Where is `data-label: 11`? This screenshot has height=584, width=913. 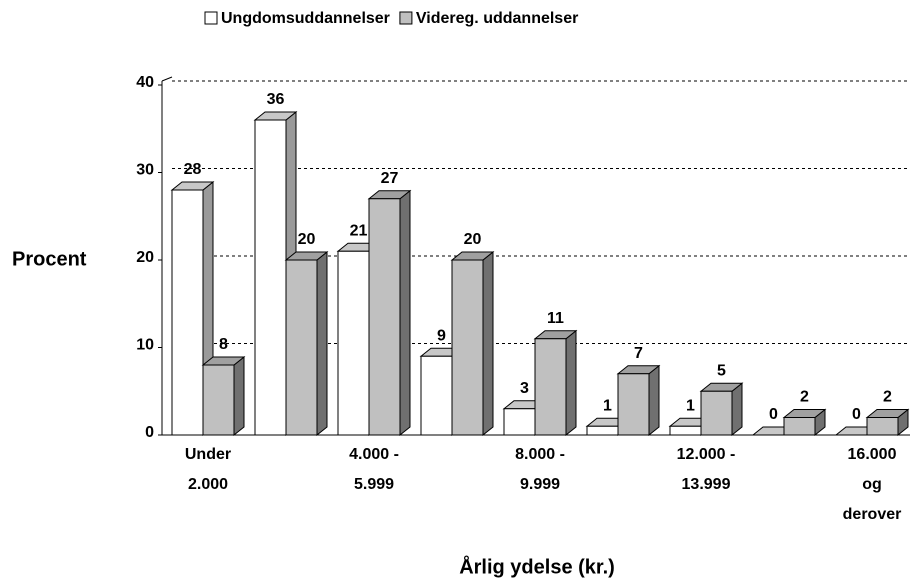 data-label: 11 is located at coordinates (555, 318).